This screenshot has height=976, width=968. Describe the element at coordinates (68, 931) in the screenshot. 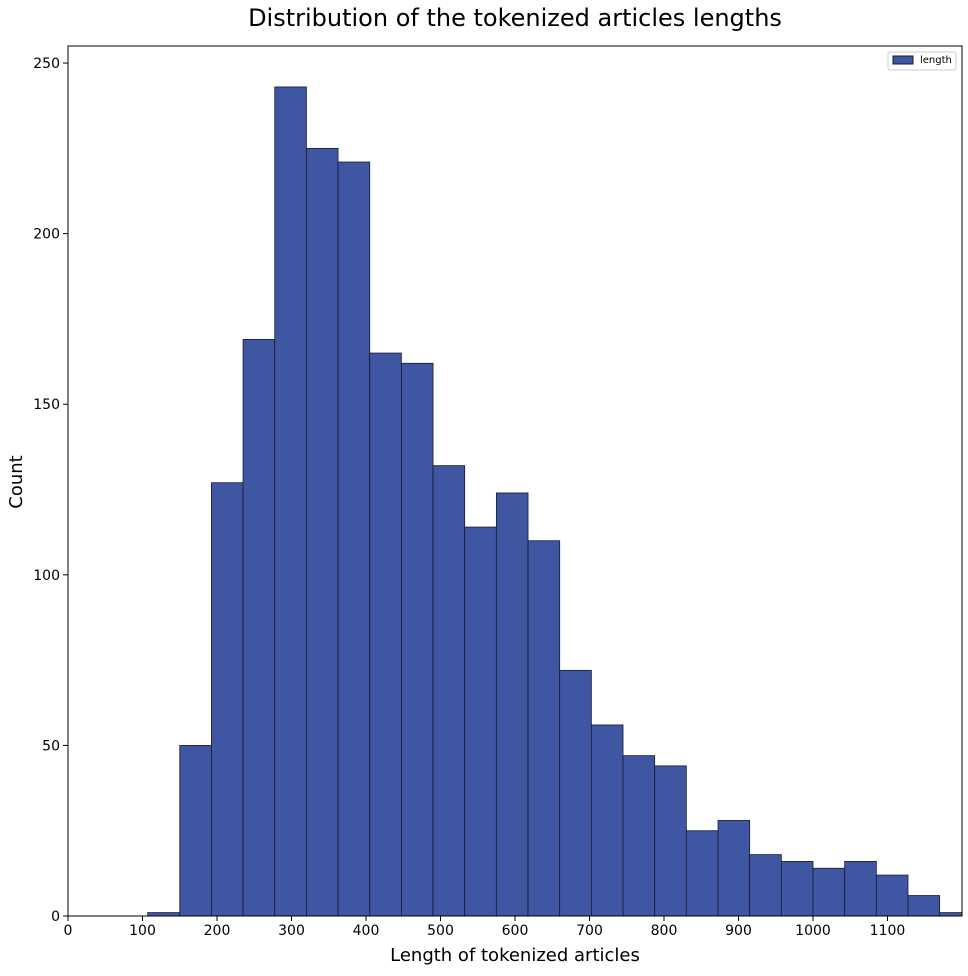

I see `x-tick-label: 0` at that location.